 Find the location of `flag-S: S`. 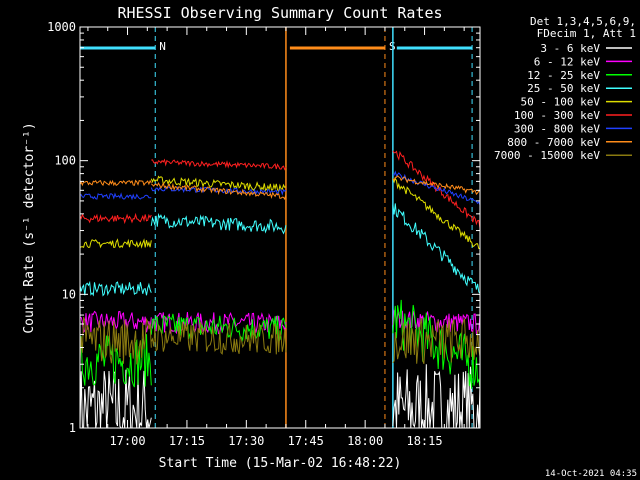

flag-S: S is located at coordinates (342, 227).